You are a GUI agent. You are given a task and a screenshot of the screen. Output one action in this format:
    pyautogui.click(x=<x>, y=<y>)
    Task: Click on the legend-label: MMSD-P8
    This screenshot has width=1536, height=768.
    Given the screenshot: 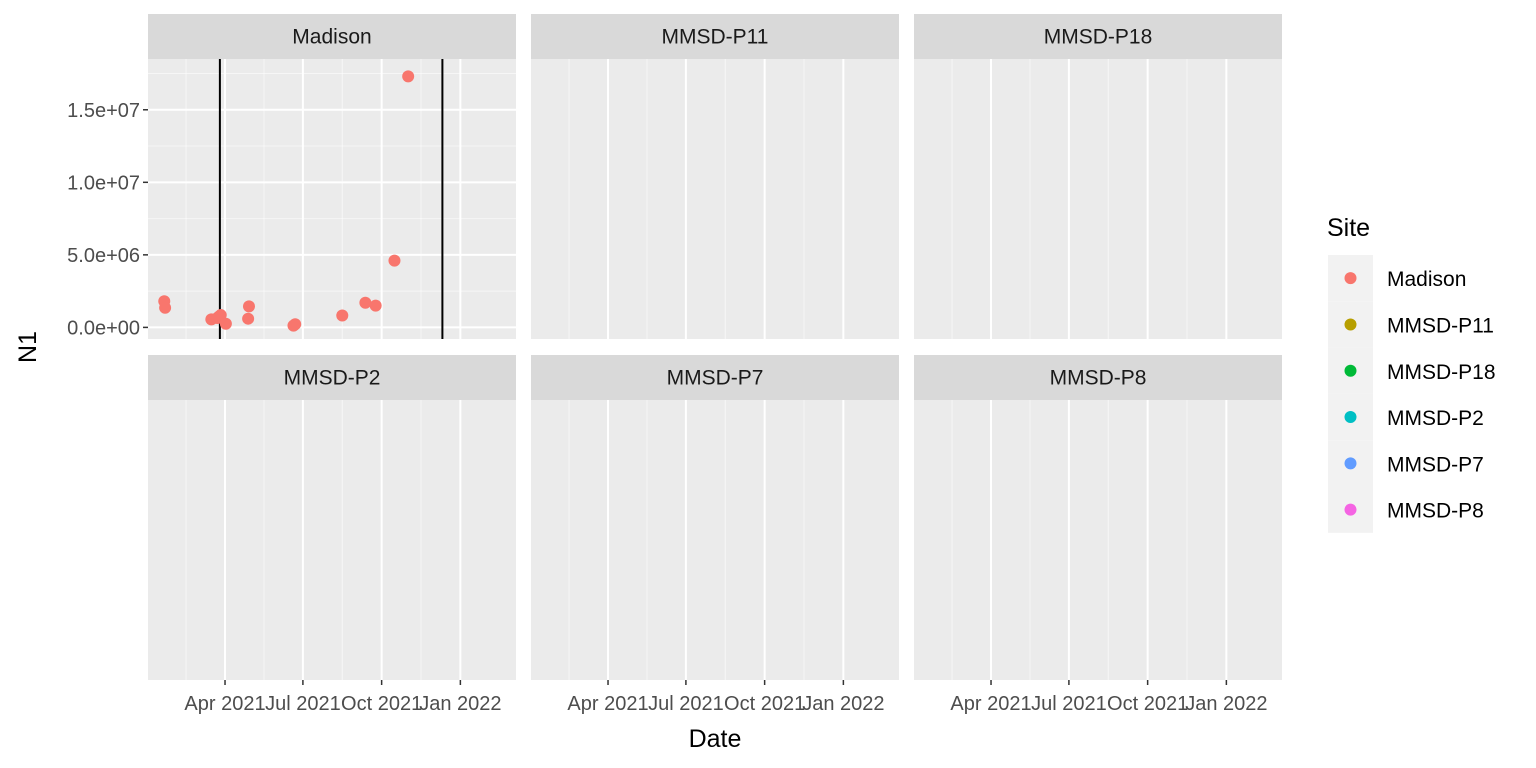 What is the action you would take?
    pyautogui.click(x=1435, y=511)
    